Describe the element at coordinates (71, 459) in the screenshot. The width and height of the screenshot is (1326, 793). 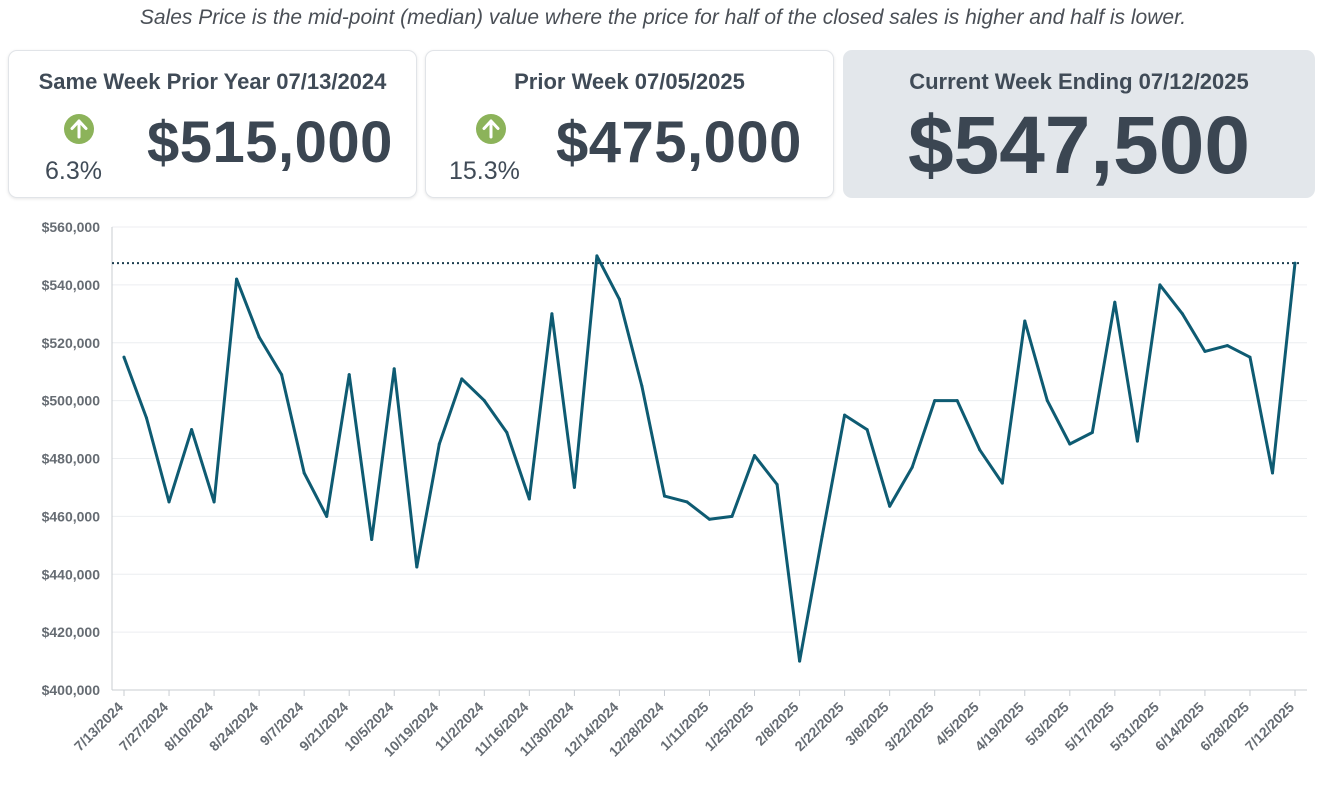
I see `y-tick-label: $480,000` at that location.